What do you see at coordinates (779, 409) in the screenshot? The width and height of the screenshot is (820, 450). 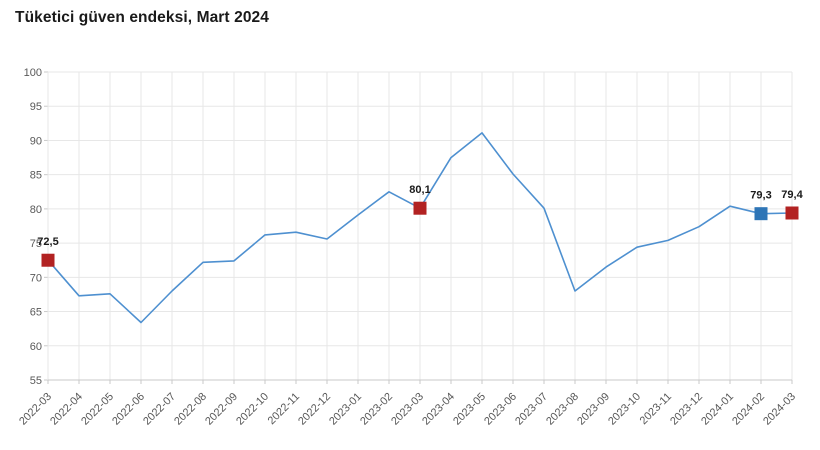 I see `x-axis-label: 2024-03` at bounding box center [779, 409].